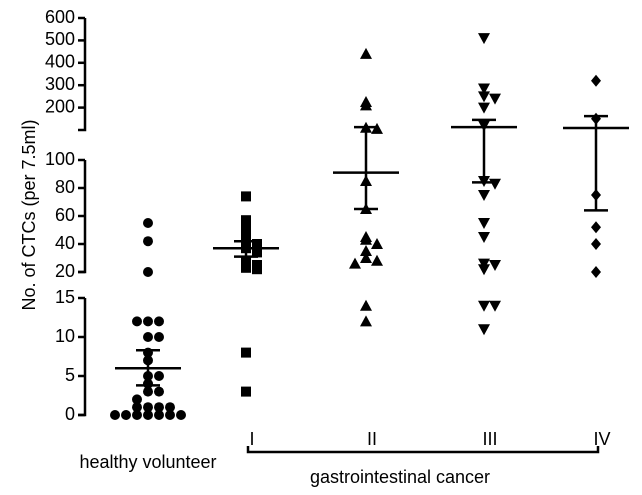 The image size is (642, 495). What do you see at coordinates (65, 187) in the screenshot?
I see `y-tick-label: 80` at bounding box center [65, 187].